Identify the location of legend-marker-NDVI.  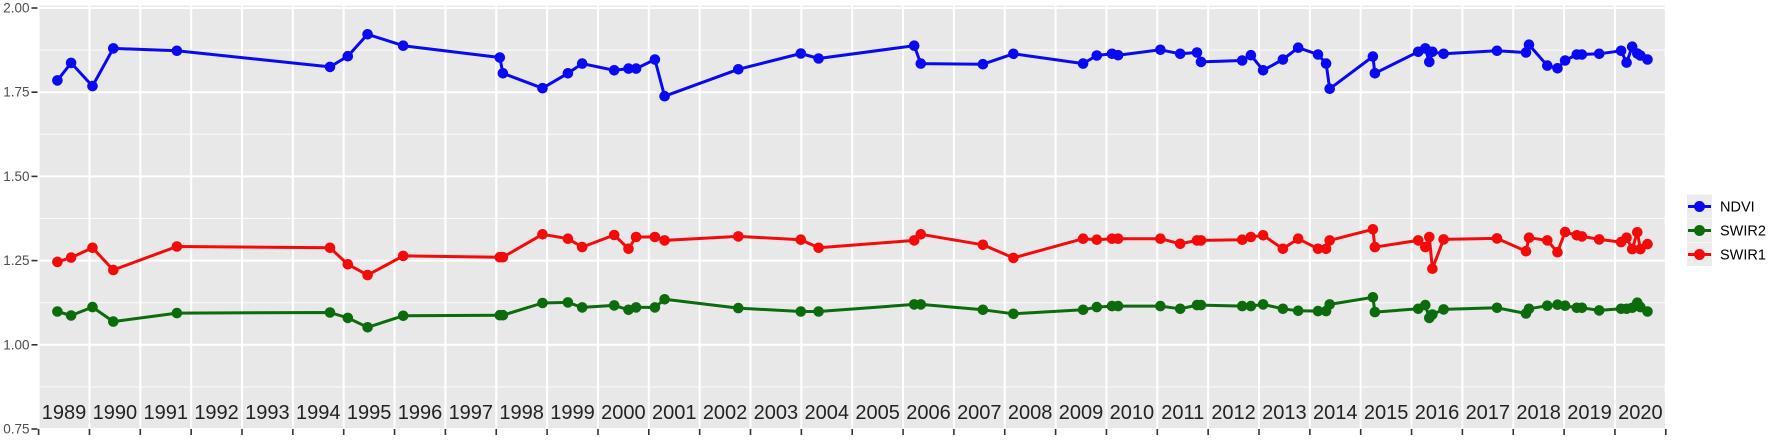
(1699, 206).